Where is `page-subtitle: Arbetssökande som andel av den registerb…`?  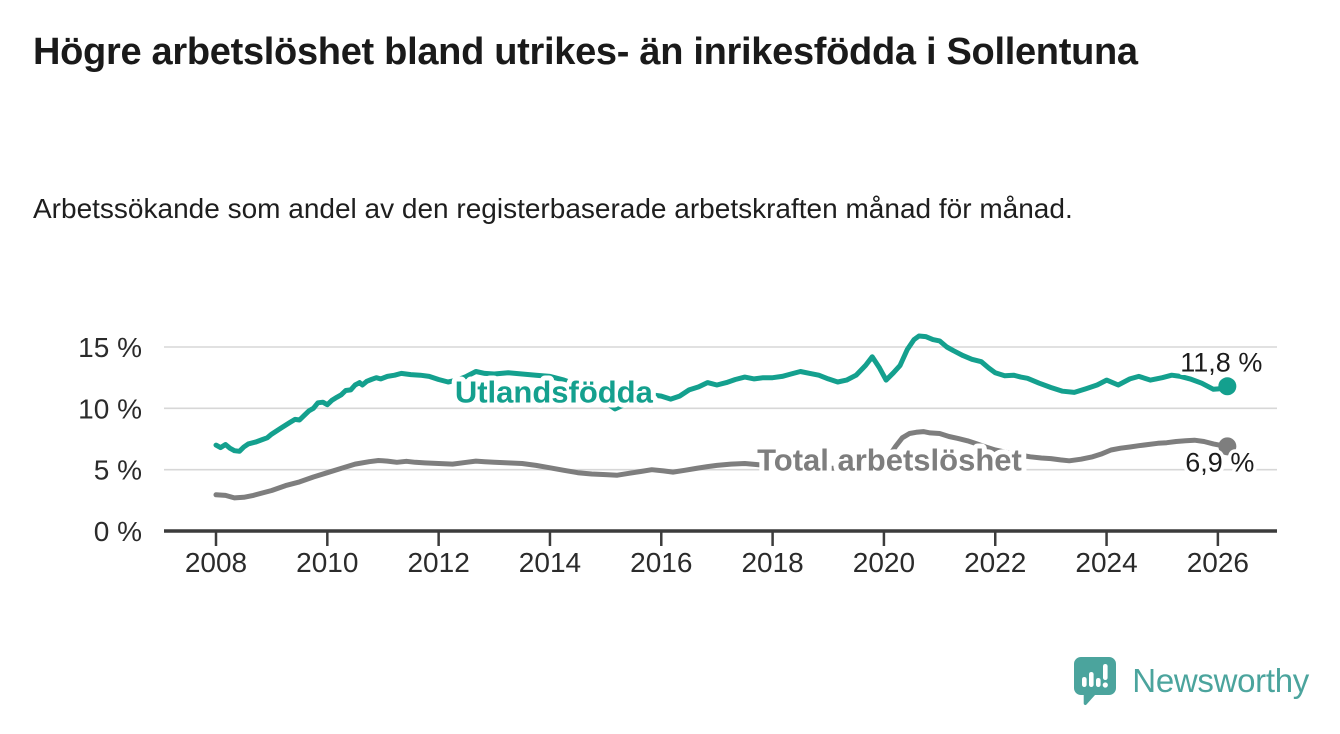
page-subtitle: Arbetssökande som andel av den registerb… is located at coordinates (553, 208).